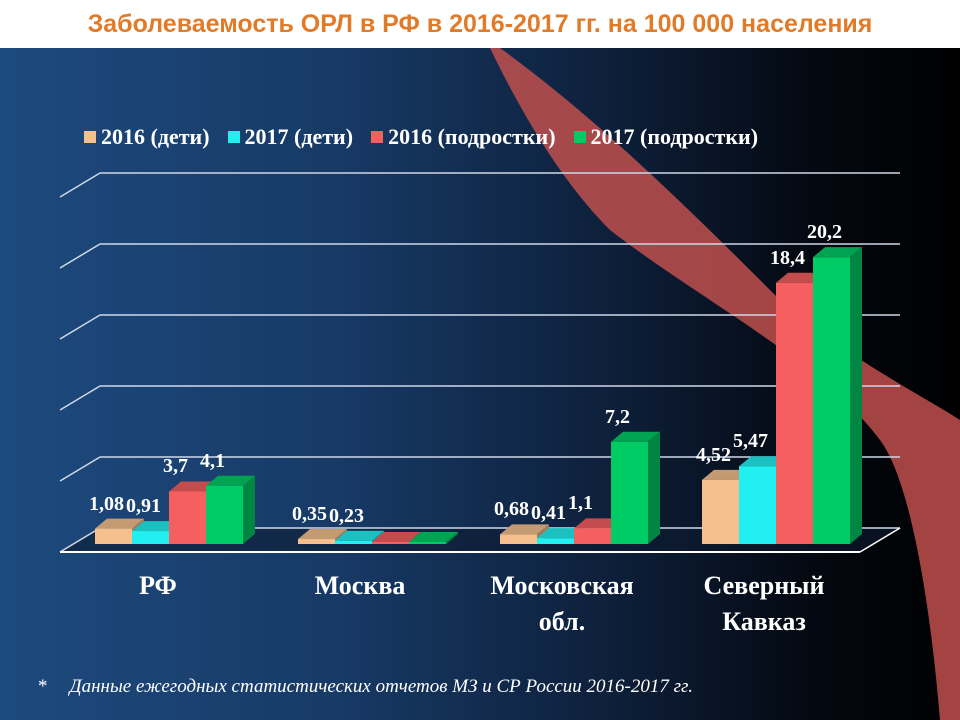 The image size is (960, 720). I want to click on legend-item: 2017 (подростки), so click(666, 137).